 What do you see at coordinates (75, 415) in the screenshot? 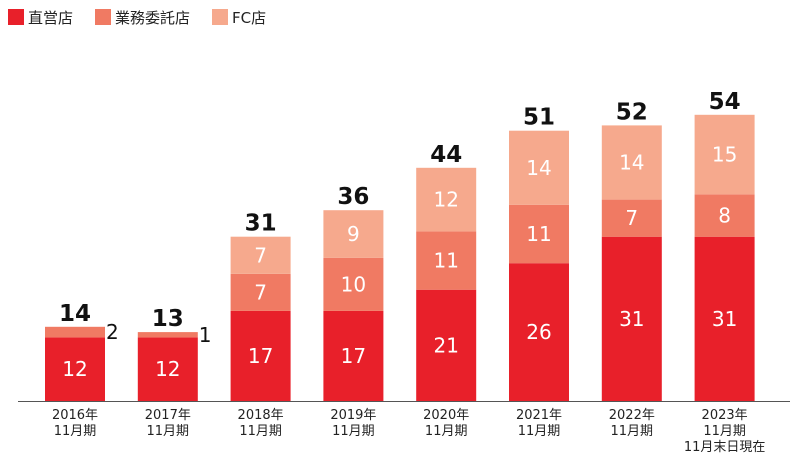
I see `x-tick-label: 2016年` at bounding box center [75, 415].